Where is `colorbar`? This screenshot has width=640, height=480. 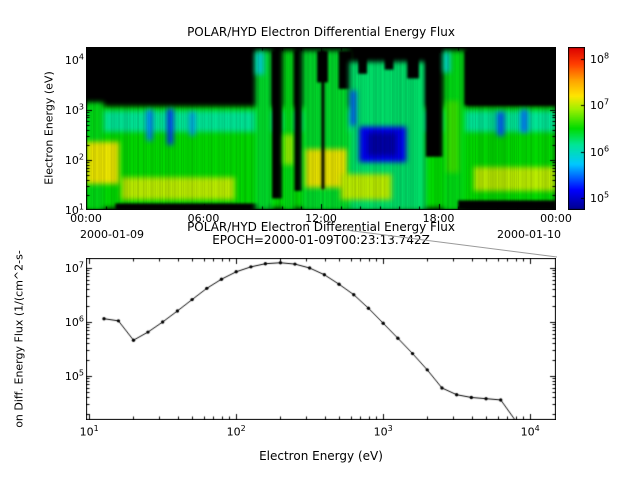 colorbar is located at coordinates (576, 128).